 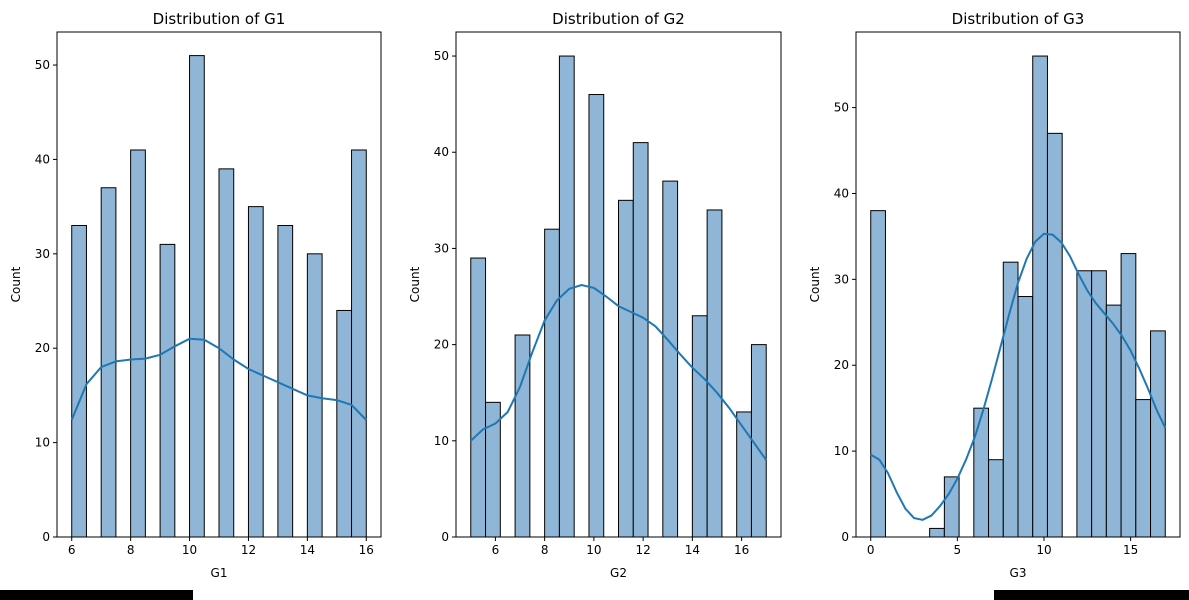 I want to click on black-bar-right, so click(x=1091, y=595).